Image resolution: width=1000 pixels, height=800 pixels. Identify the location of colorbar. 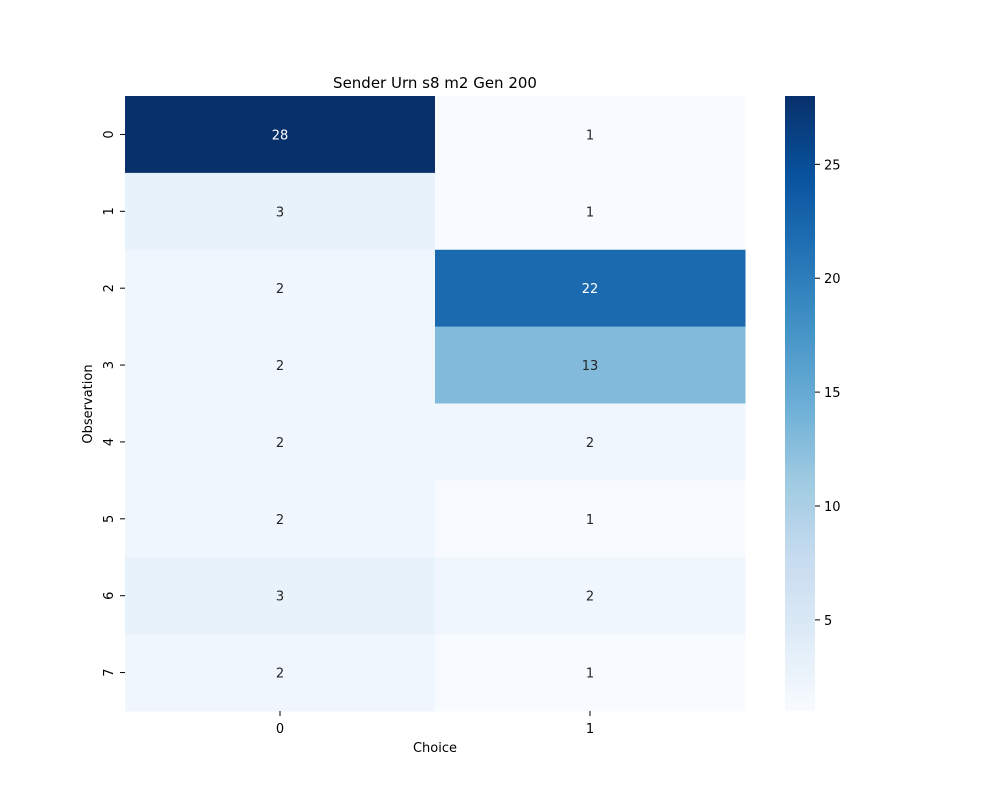
(800, 403).